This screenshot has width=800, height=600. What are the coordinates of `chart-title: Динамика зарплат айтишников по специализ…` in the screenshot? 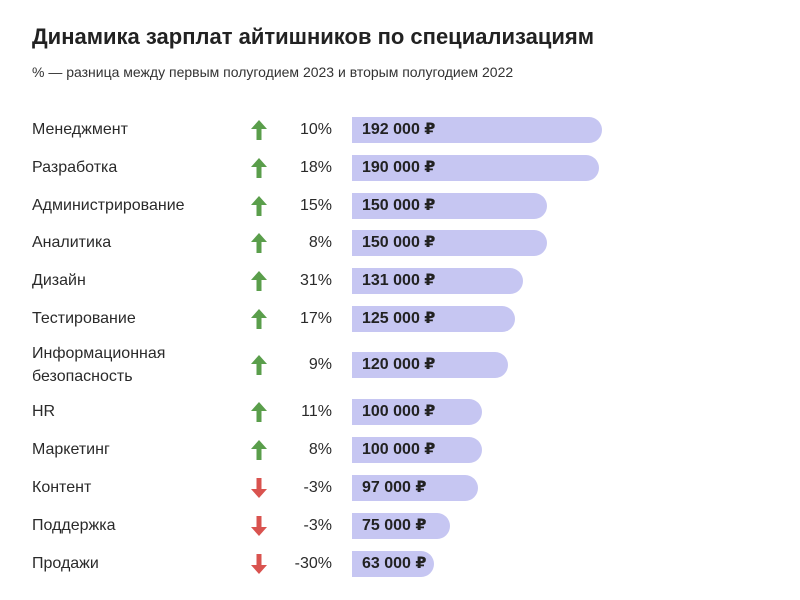 It's located at (313, 36).